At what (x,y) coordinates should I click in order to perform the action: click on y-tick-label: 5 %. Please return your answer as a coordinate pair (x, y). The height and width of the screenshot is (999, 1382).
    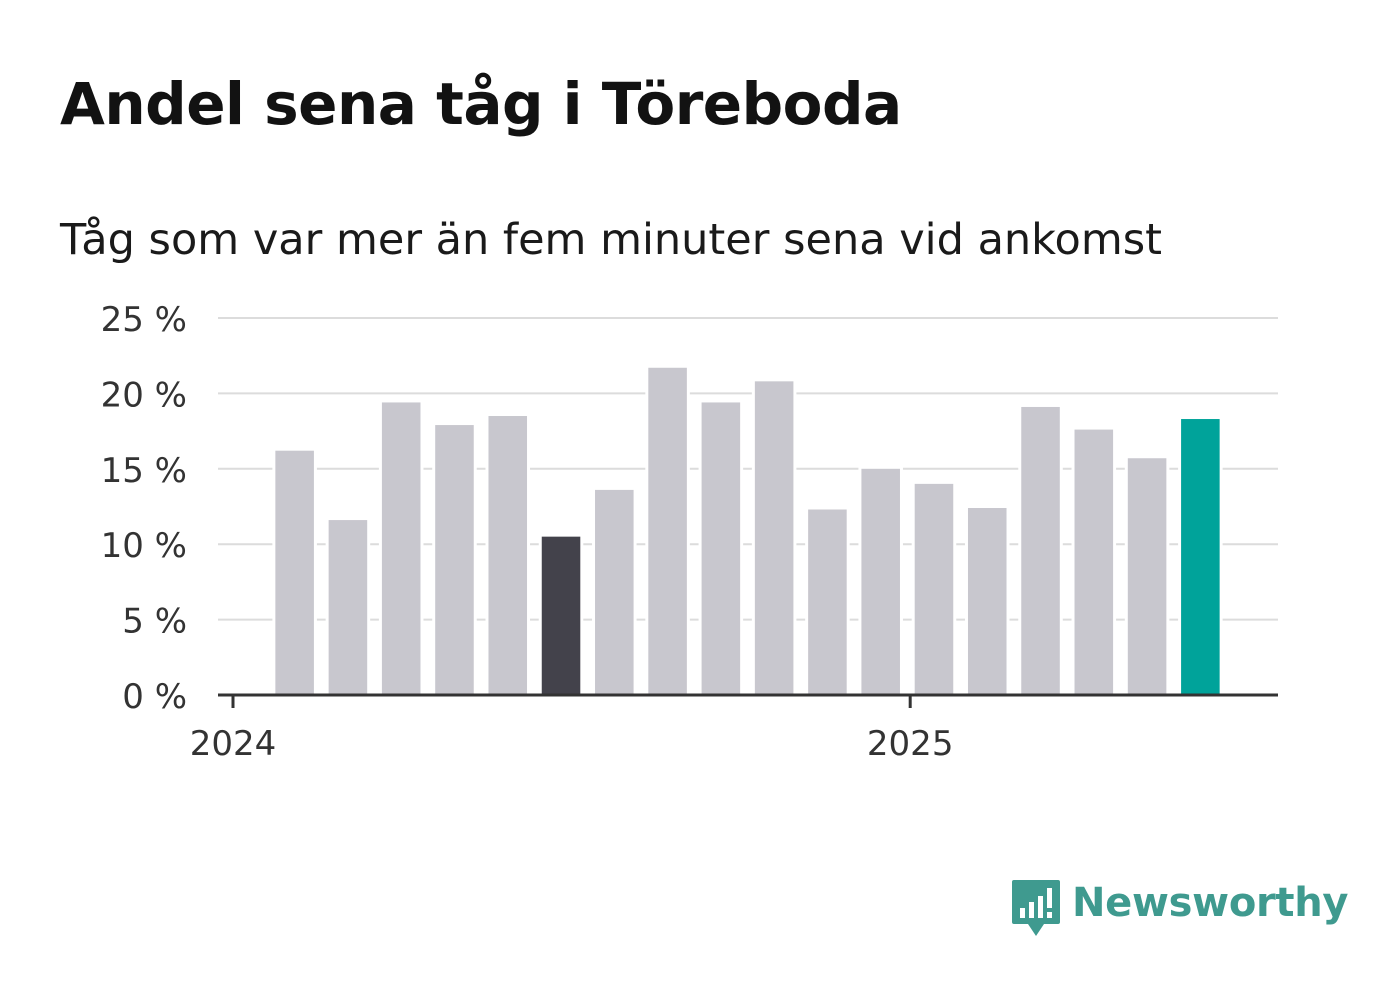
    Looking at the image, I should click on (154, 622).